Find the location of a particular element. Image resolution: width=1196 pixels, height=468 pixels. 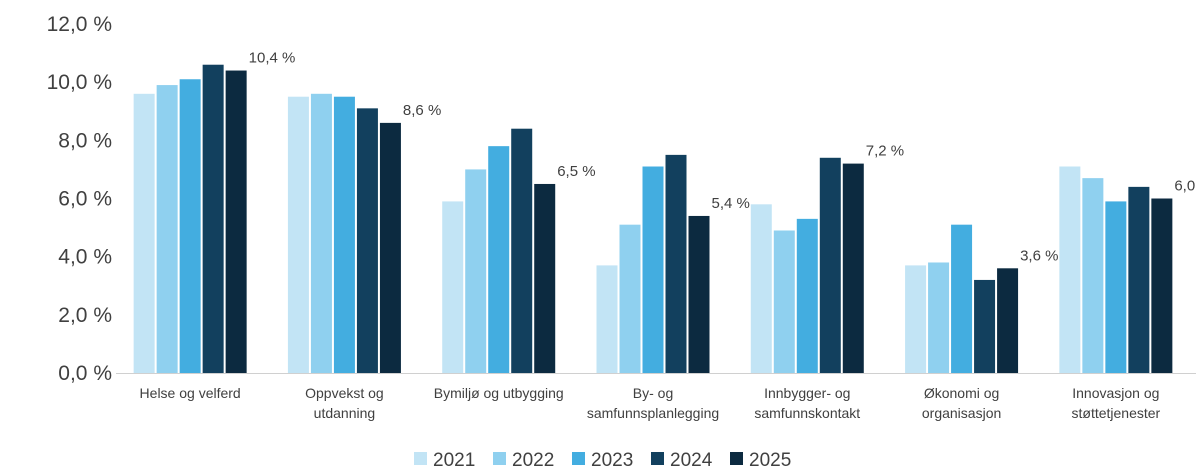

y-tick-label: 8,0 % is located at coordinates (85, 140).